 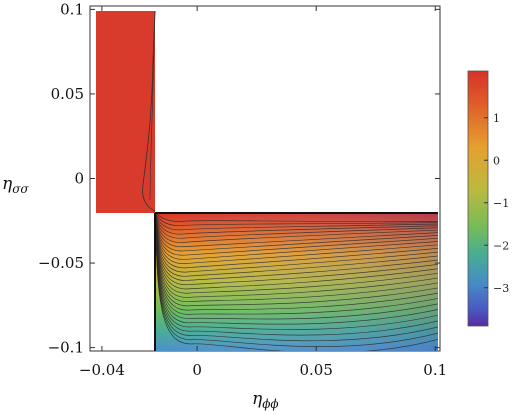 I want to click on region-upper-left, so click(x=125, y=112).